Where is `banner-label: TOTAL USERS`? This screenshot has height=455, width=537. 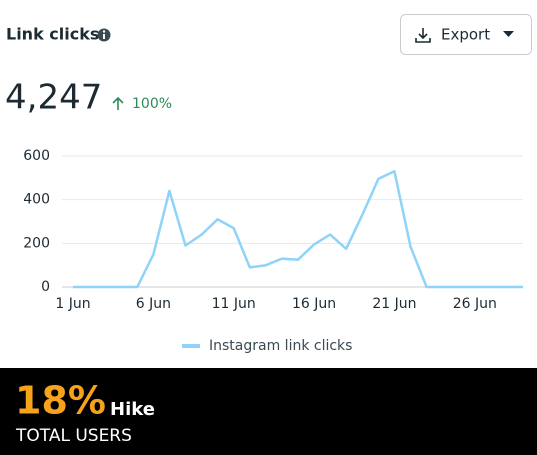 banner-label: TOTAL USERS is located at coordinates (73, 436).